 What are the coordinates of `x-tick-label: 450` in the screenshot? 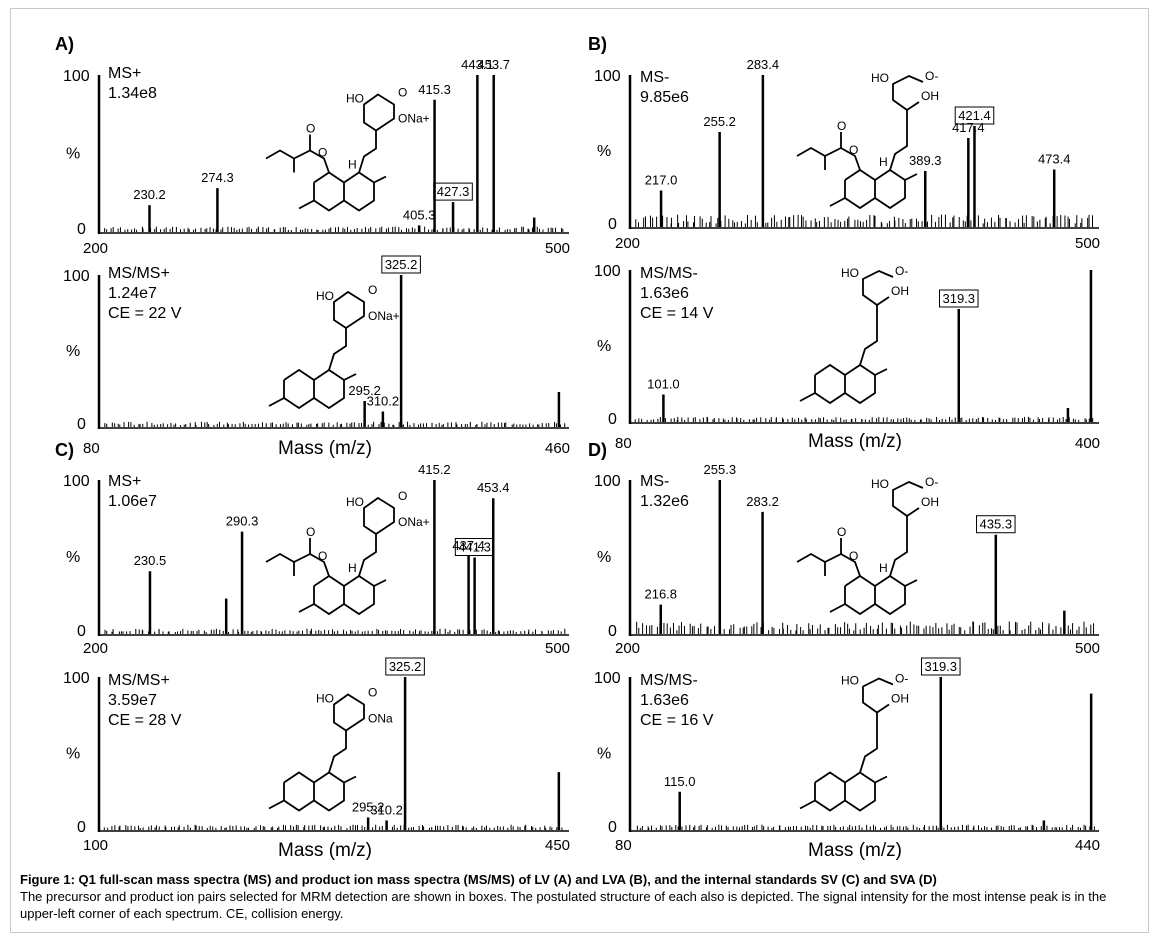 It's located at (557, 845).